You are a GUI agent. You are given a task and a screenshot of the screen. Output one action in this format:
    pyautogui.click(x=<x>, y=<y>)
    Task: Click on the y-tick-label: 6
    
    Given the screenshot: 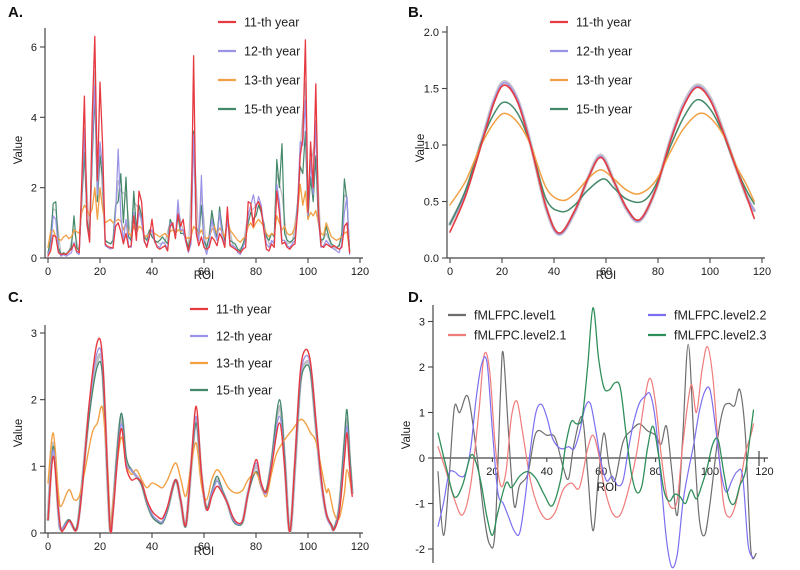 What is the action you would take?
    pyautogui.click(x=34, y=48)
    